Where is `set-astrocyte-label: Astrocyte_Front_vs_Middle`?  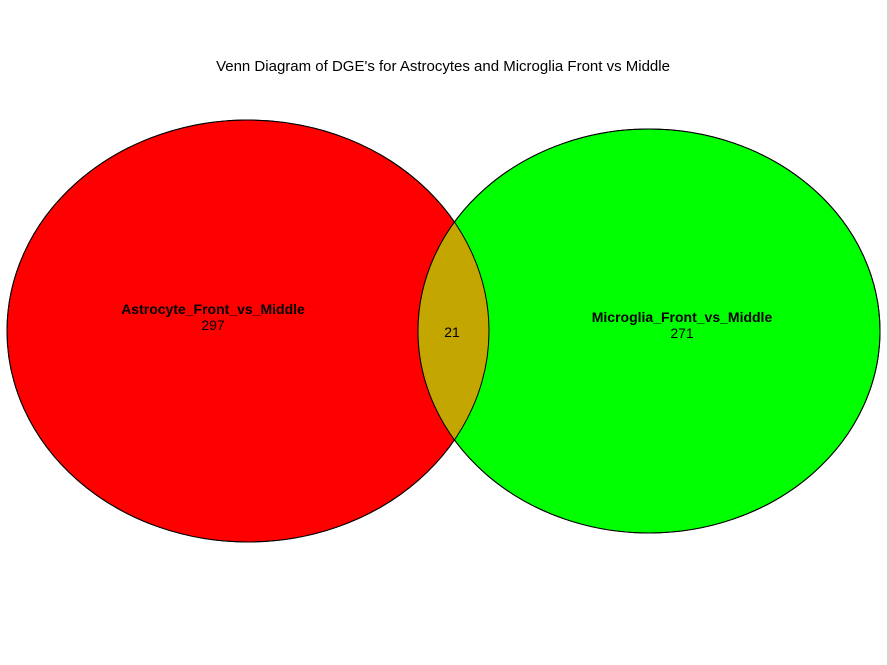
set-astrocyte-label: Astrocyte_Front_vs_Middle is located at coordinates (213, 309).